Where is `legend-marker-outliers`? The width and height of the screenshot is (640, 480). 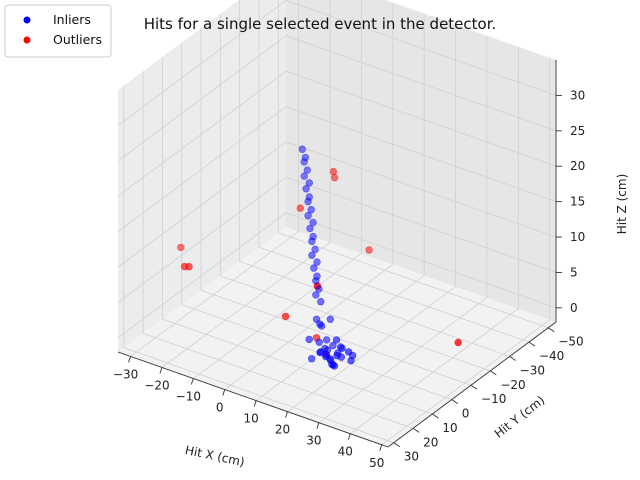
legend-marker-outliers is located at coordinates (27, 40).